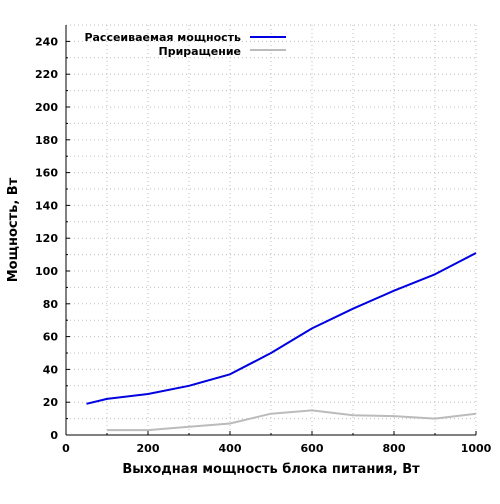  What do you see at coordinates (51, 402) in the screenshot?
I see `y-tick-label: 20` at bounding box center [51, 402].